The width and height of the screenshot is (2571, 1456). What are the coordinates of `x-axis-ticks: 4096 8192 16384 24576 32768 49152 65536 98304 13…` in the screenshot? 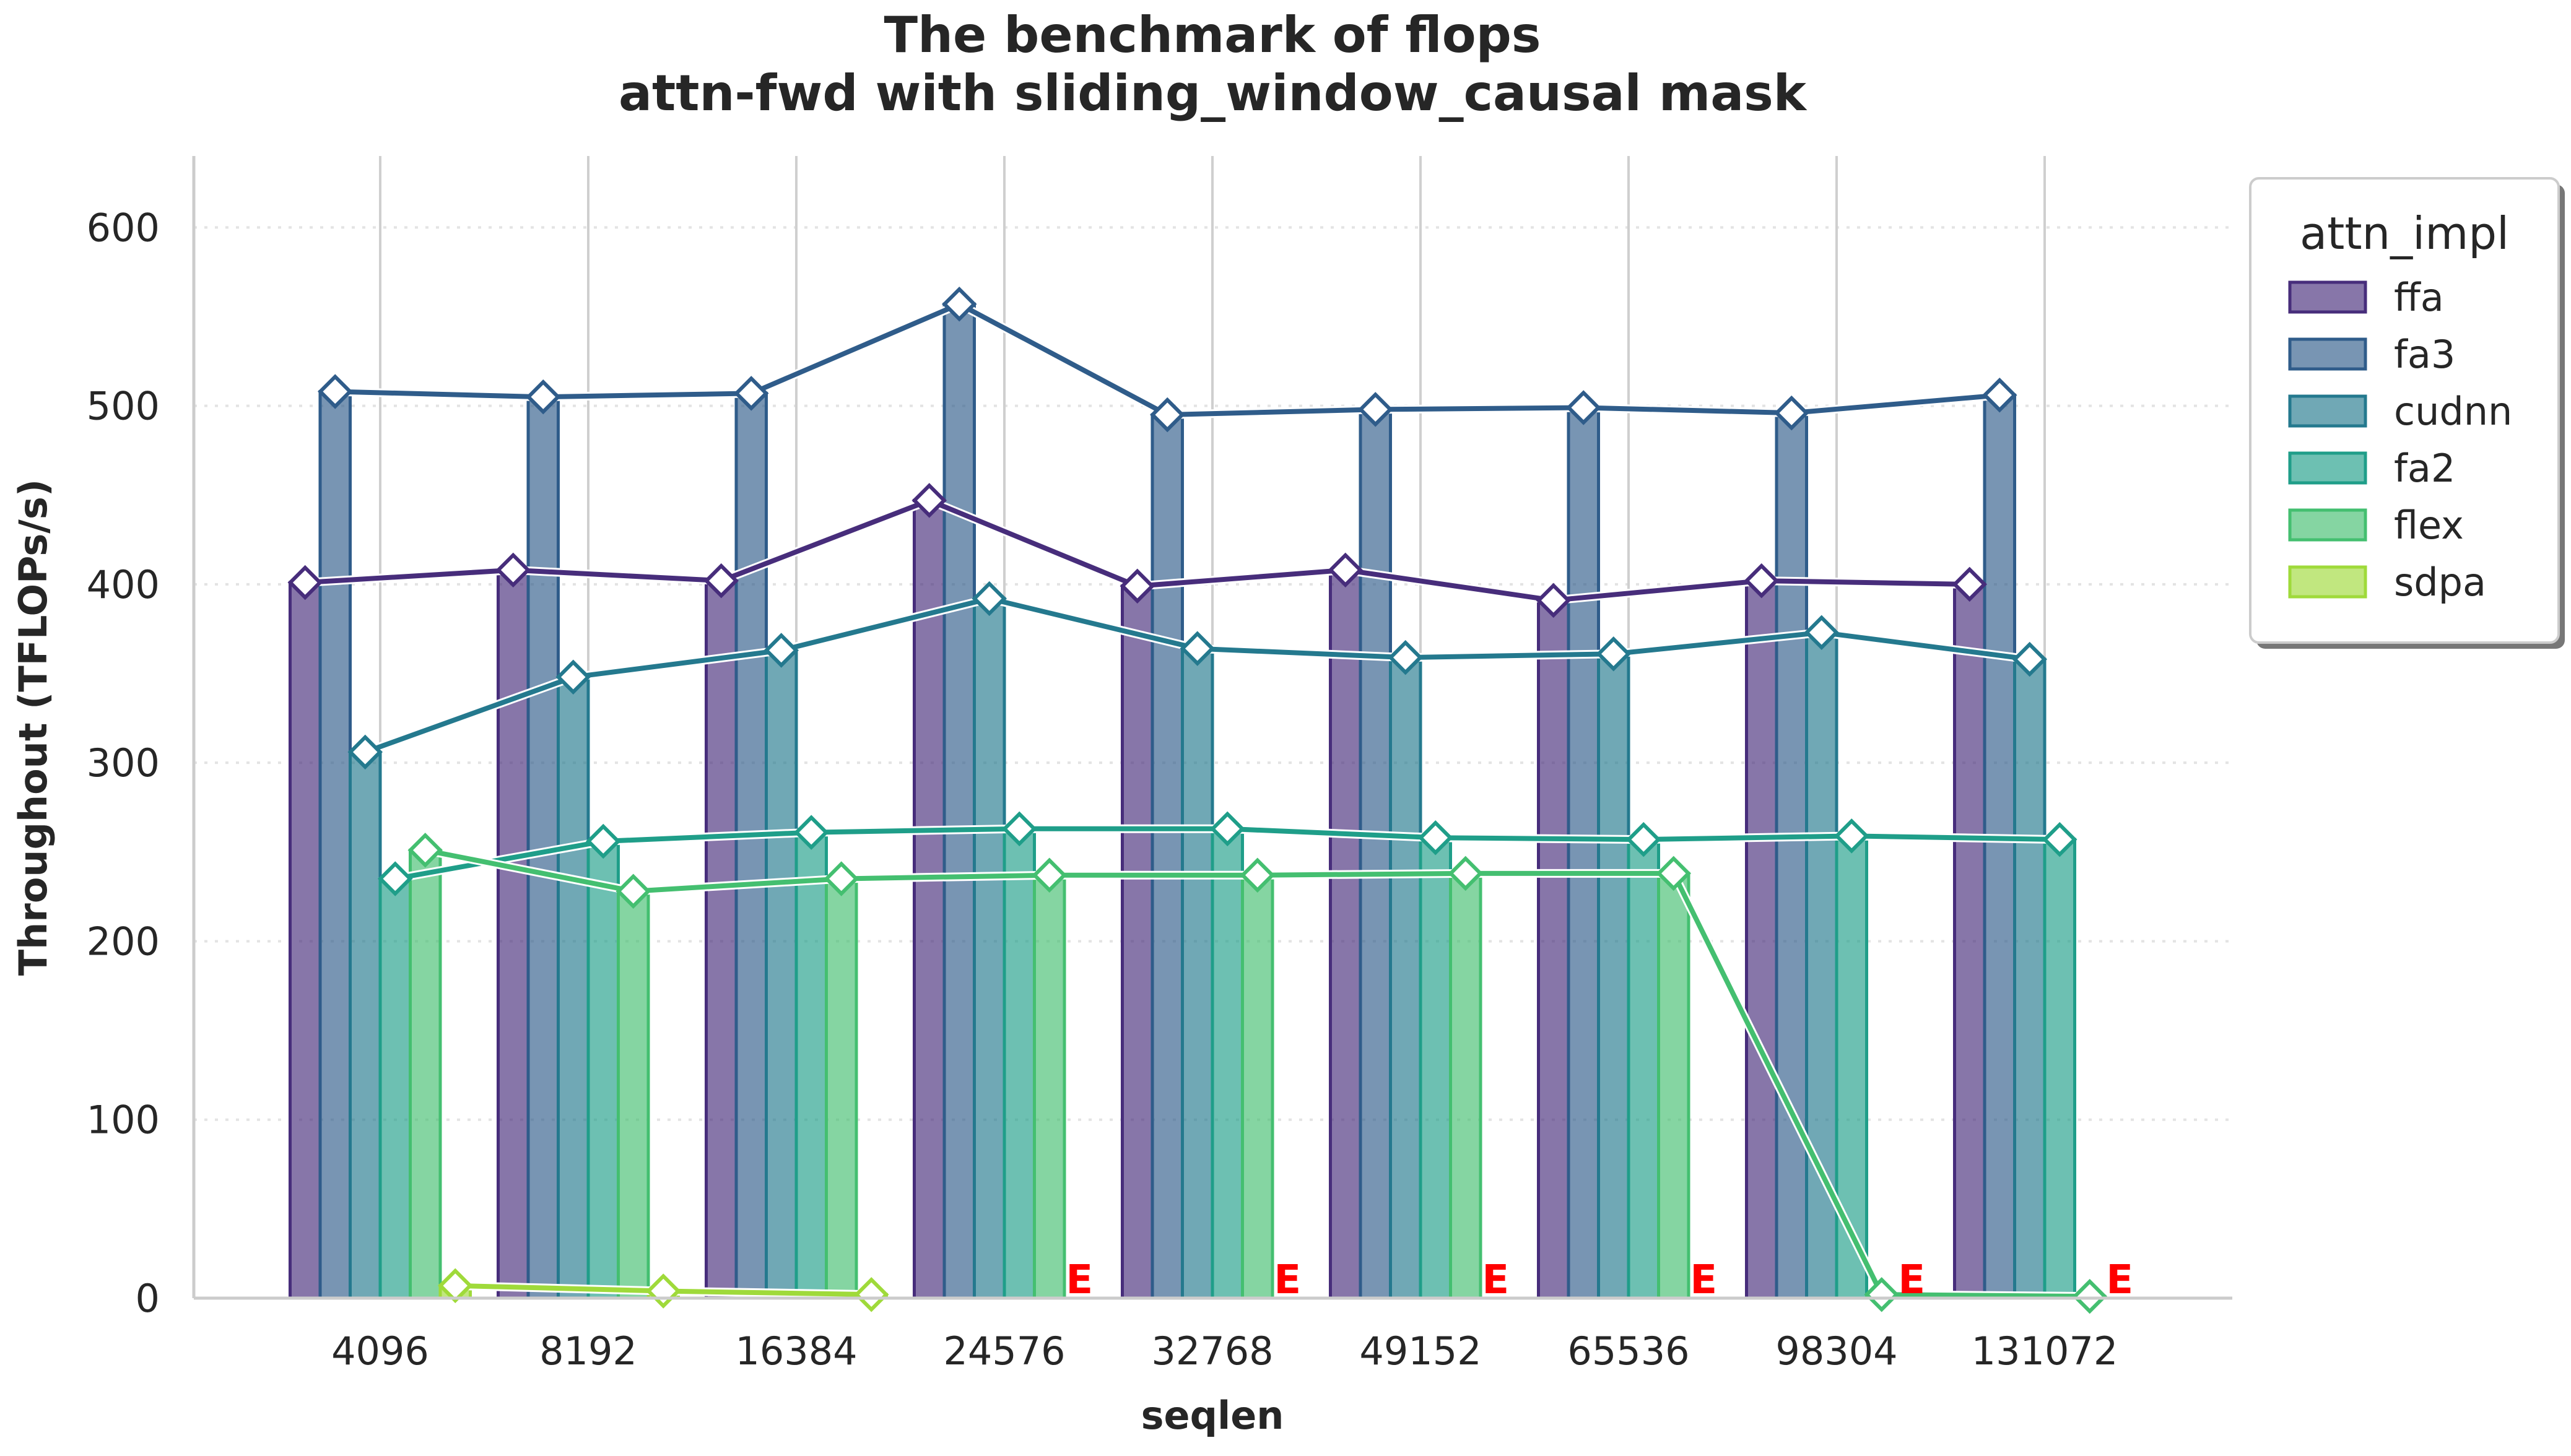 It's located at (1224, 1351).